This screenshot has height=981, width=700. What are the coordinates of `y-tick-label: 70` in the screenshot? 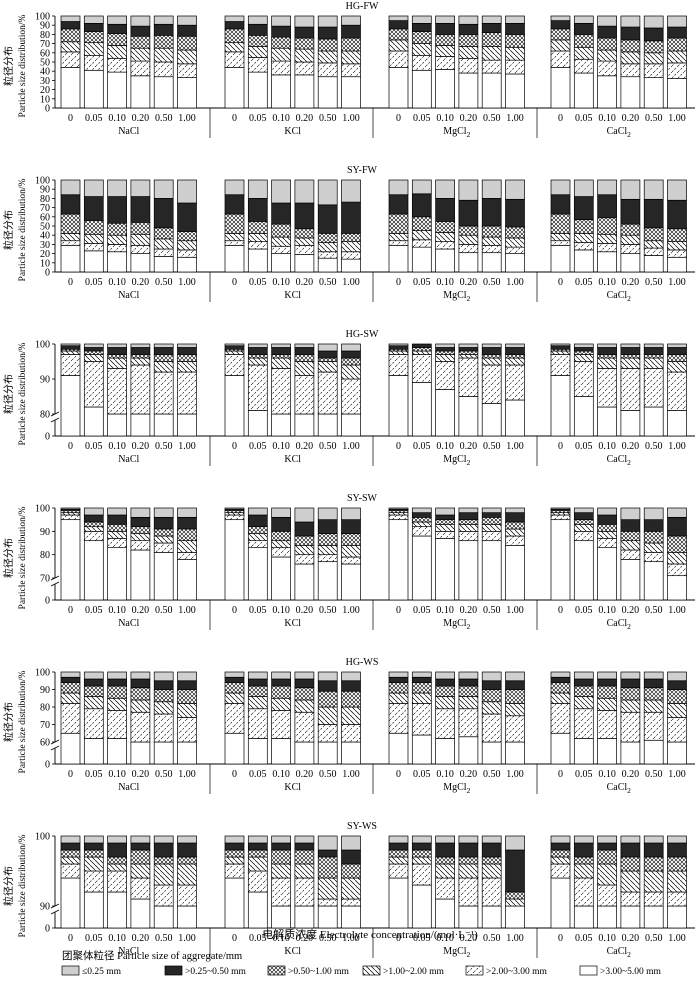 It's located at (45, 725).